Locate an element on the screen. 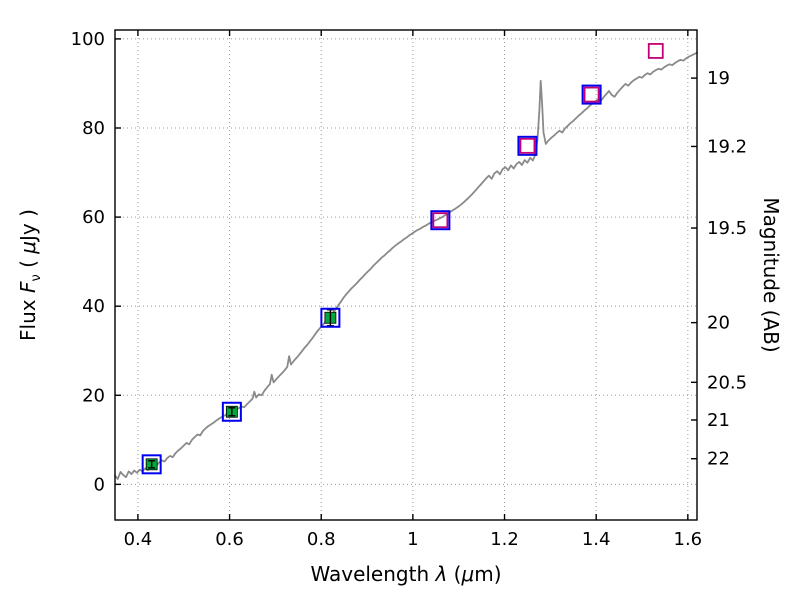  y-tick-magnitude-label: 19 is located at coordinates (718, 78).